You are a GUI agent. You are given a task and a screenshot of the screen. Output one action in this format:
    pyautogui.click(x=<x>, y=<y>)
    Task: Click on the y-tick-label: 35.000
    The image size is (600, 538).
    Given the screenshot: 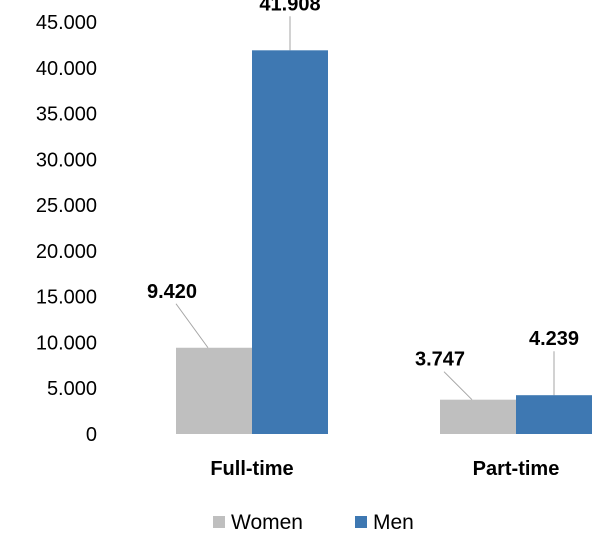 What is the action you would take?
    pyautogui.click(x=66, y=115)
    